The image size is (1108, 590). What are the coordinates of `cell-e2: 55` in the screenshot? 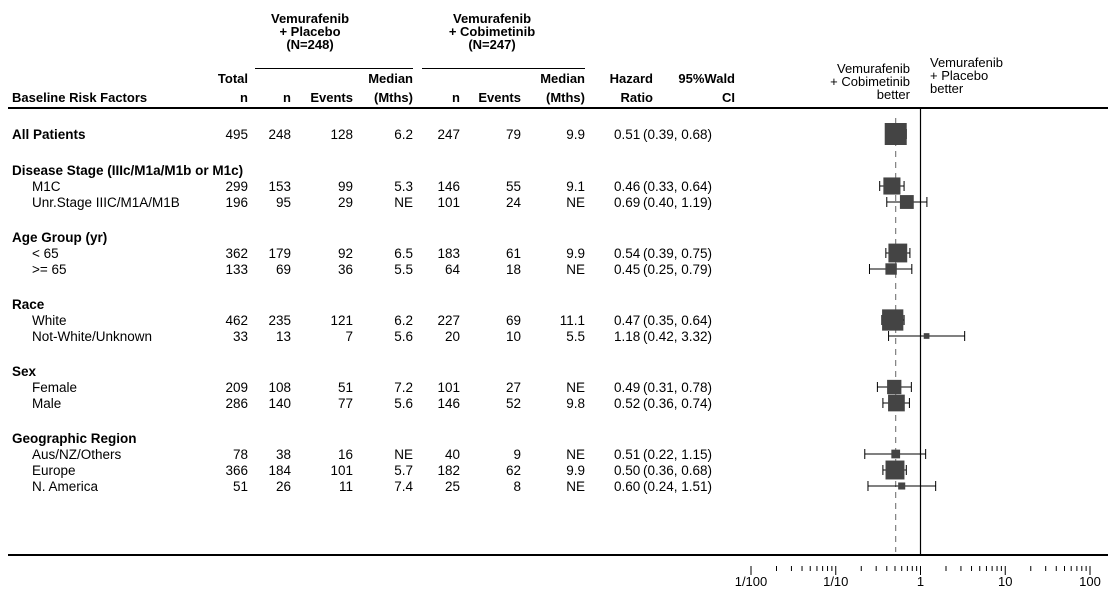 It's located at (513, 186).